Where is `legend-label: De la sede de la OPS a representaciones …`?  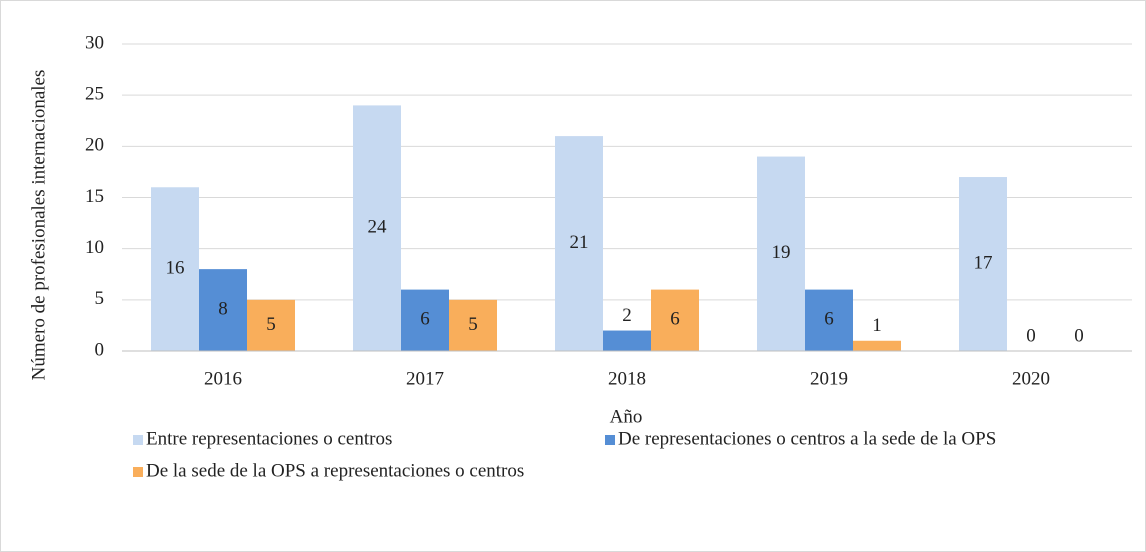
legend-label: De la sede de la OPS a representaciones … is located at coordinates (335, 470).